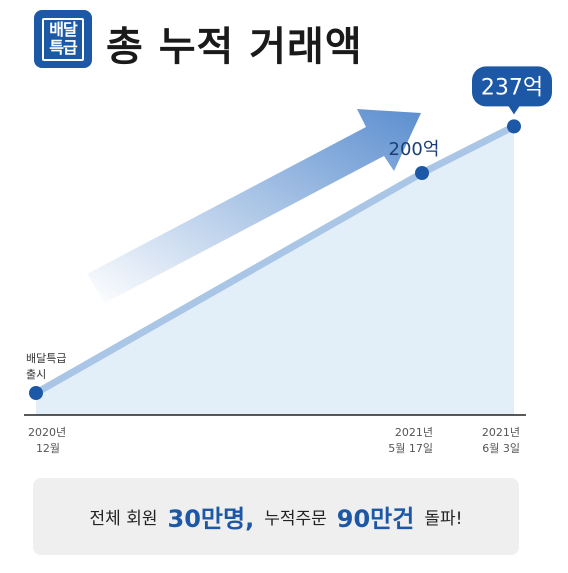 The image size is (568, 573). Describe the element at coordinates (295, 519) in the screenshot. I see `banner-text-orders: 누적주문` at that location.